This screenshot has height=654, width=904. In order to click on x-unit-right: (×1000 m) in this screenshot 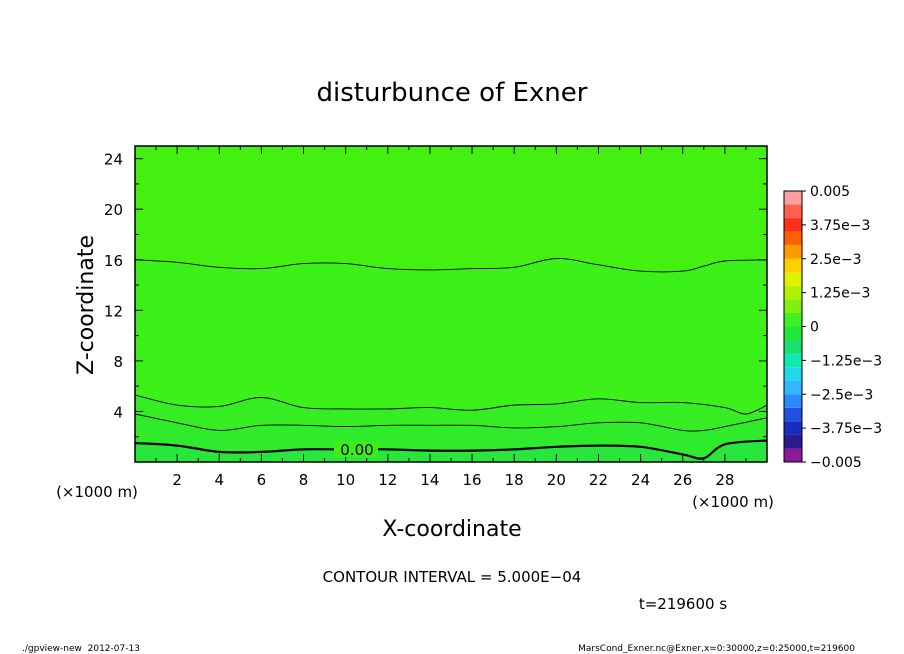, I will do `click(733, 502)`.